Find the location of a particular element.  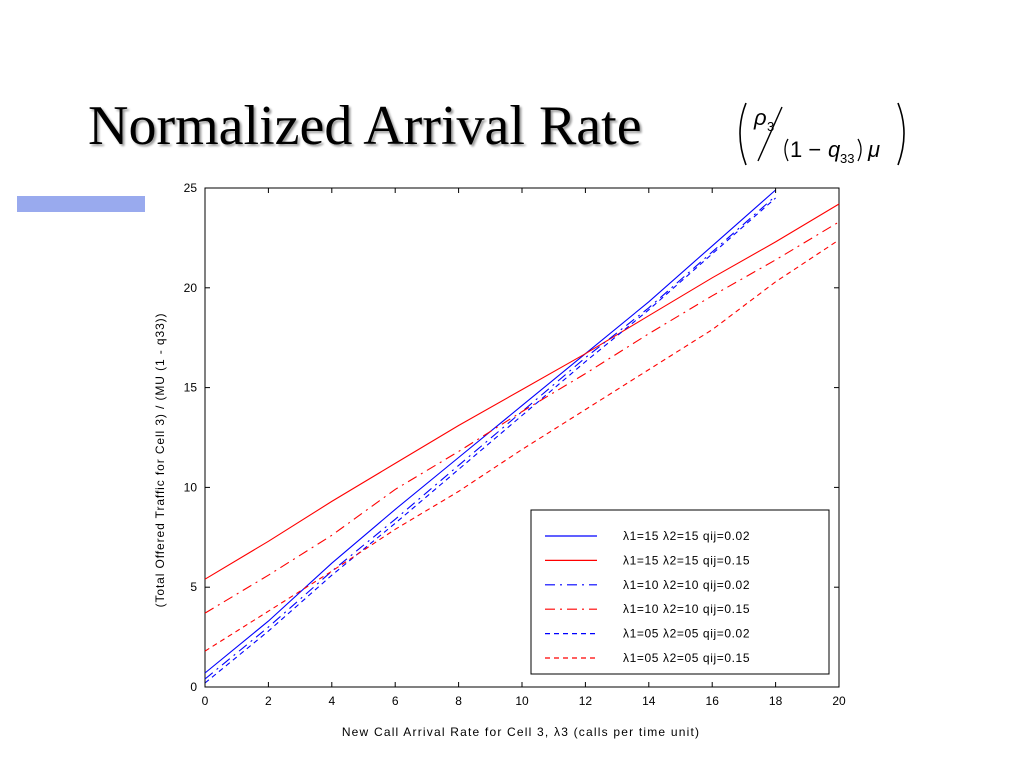

x-tick-label: 10 is located at coordinates (522, 701).